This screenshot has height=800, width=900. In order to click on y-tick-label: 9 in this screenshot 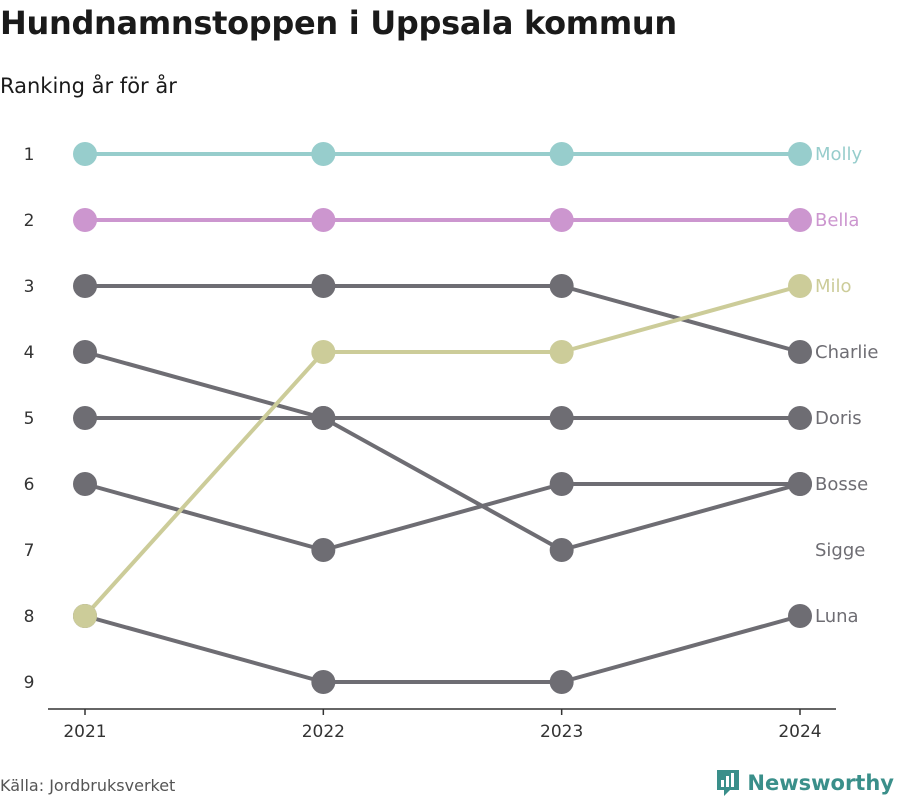, I will do `click(29, 683)`.